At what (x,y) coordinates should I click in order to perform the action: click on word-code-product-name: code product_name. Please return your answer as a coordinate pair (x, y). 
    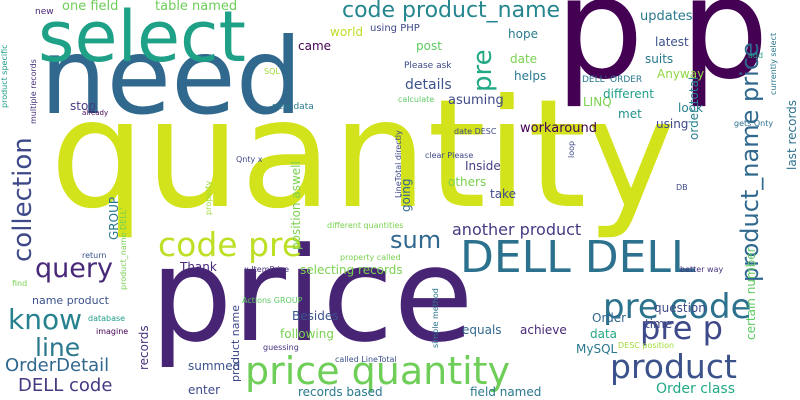
    Looking at the image, I should click on (451, 11).